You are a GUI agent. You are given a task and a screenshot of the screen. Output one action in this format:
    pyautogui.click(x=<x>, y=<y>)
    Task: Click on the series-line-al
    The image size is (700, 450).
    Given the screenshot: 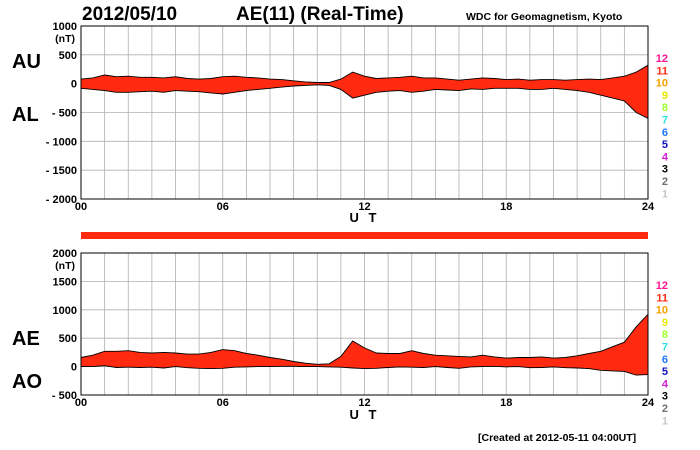 What is the action you would take?
    pyautogui.click(x=364, y=101)
    